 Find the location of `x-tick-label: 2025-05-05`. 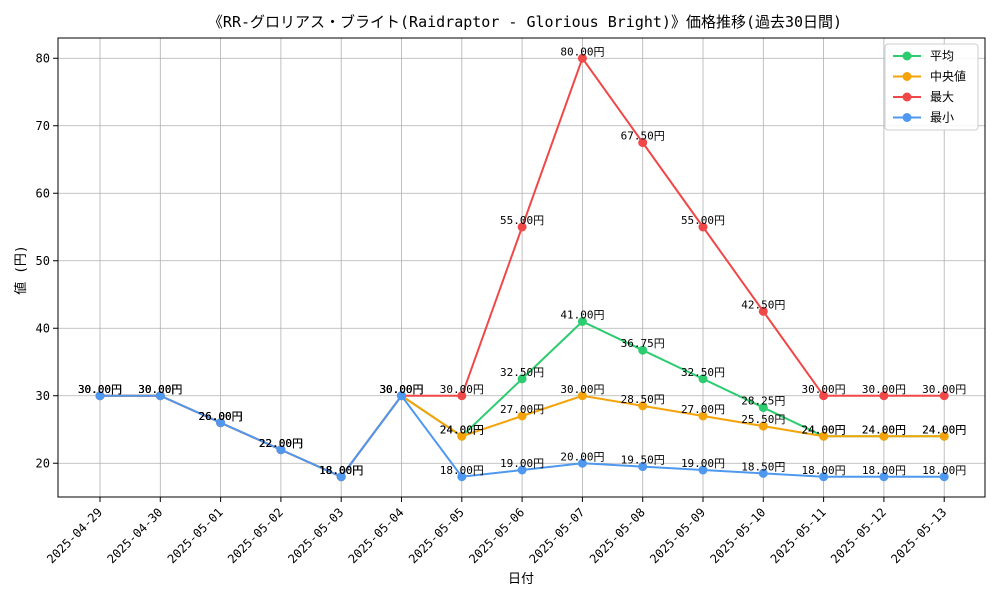

x-tick-label: 2025-05-05 is located at coordinates (436, 535).